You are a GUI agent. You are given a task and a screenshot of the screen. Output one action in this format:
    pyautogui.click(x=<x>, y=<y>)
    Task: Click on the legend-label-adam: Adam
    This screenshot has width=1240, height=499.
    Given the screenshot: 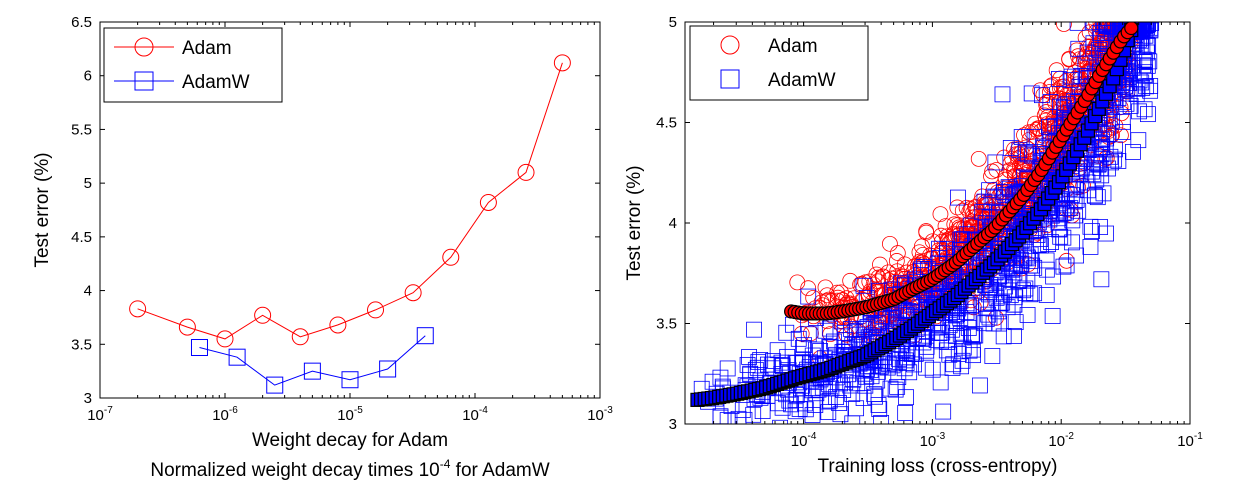 What is the action you would take?
    pyautogui.click(x=793, y=46)
    